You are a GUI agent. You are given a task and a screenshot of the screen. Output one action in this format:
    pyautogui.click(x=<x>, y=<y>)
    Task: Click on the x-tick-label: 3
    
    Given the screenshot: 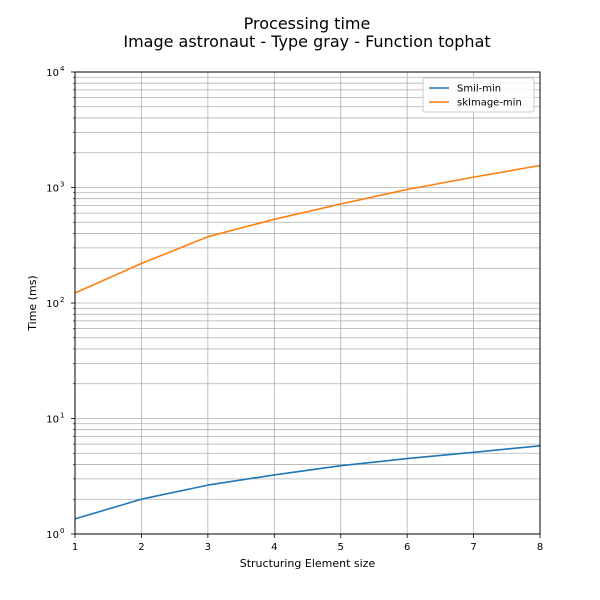 What is the action you would take?
    pyautogui.click(x=208, y=547)
    